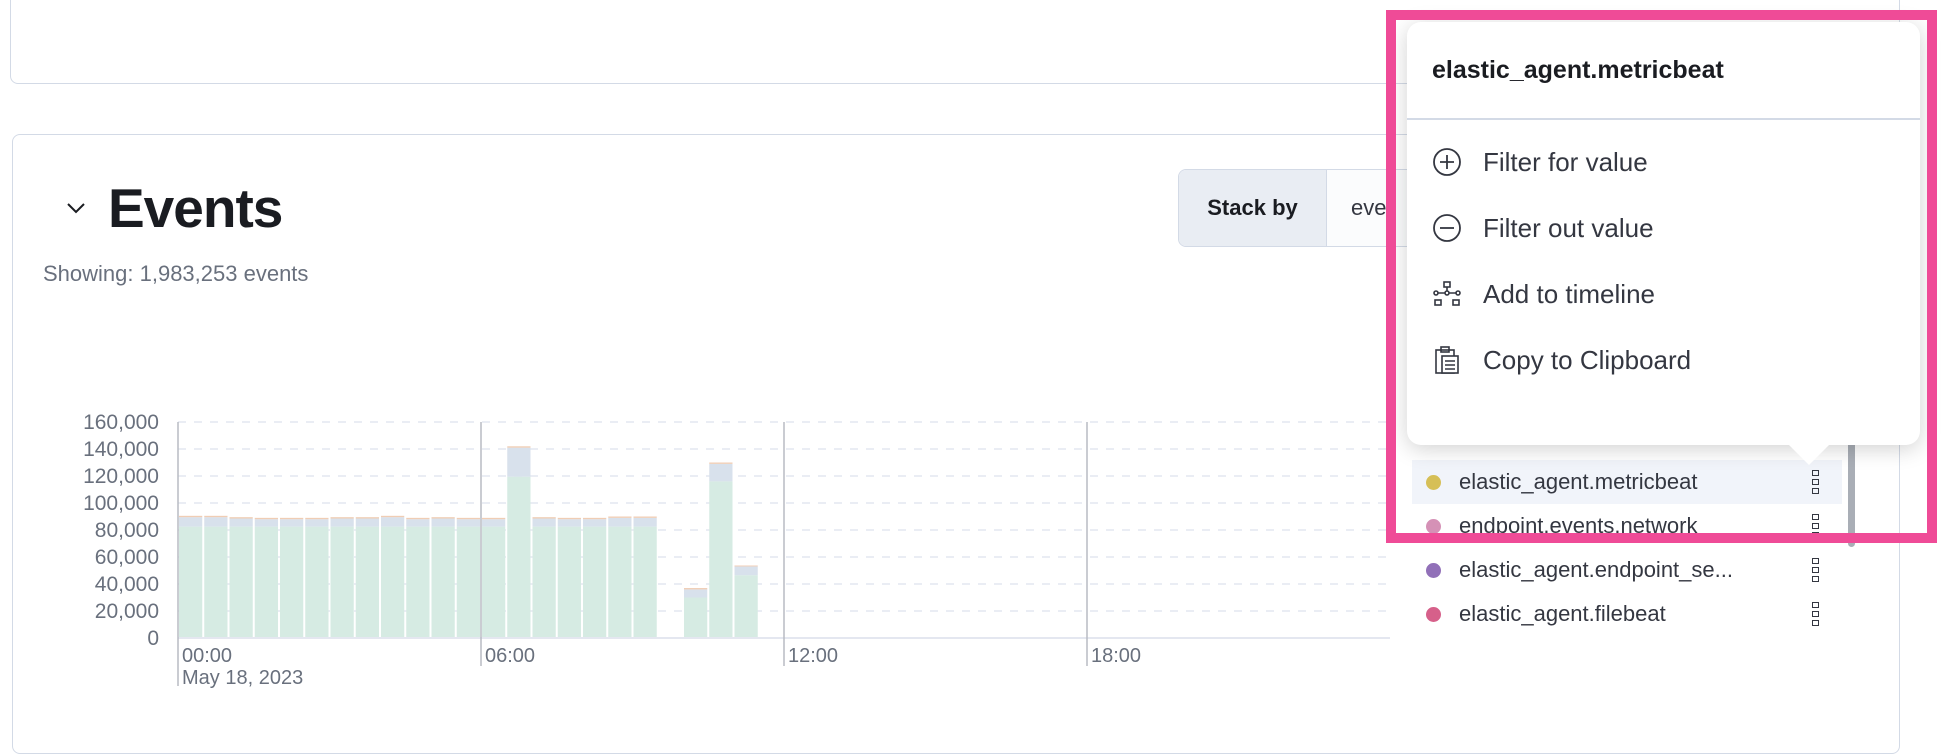 The height and width of the screenshot is (754, 1948). Describe the element at coordinates (1663, 119) in the screenshot. I see `popover-divider` at that location.